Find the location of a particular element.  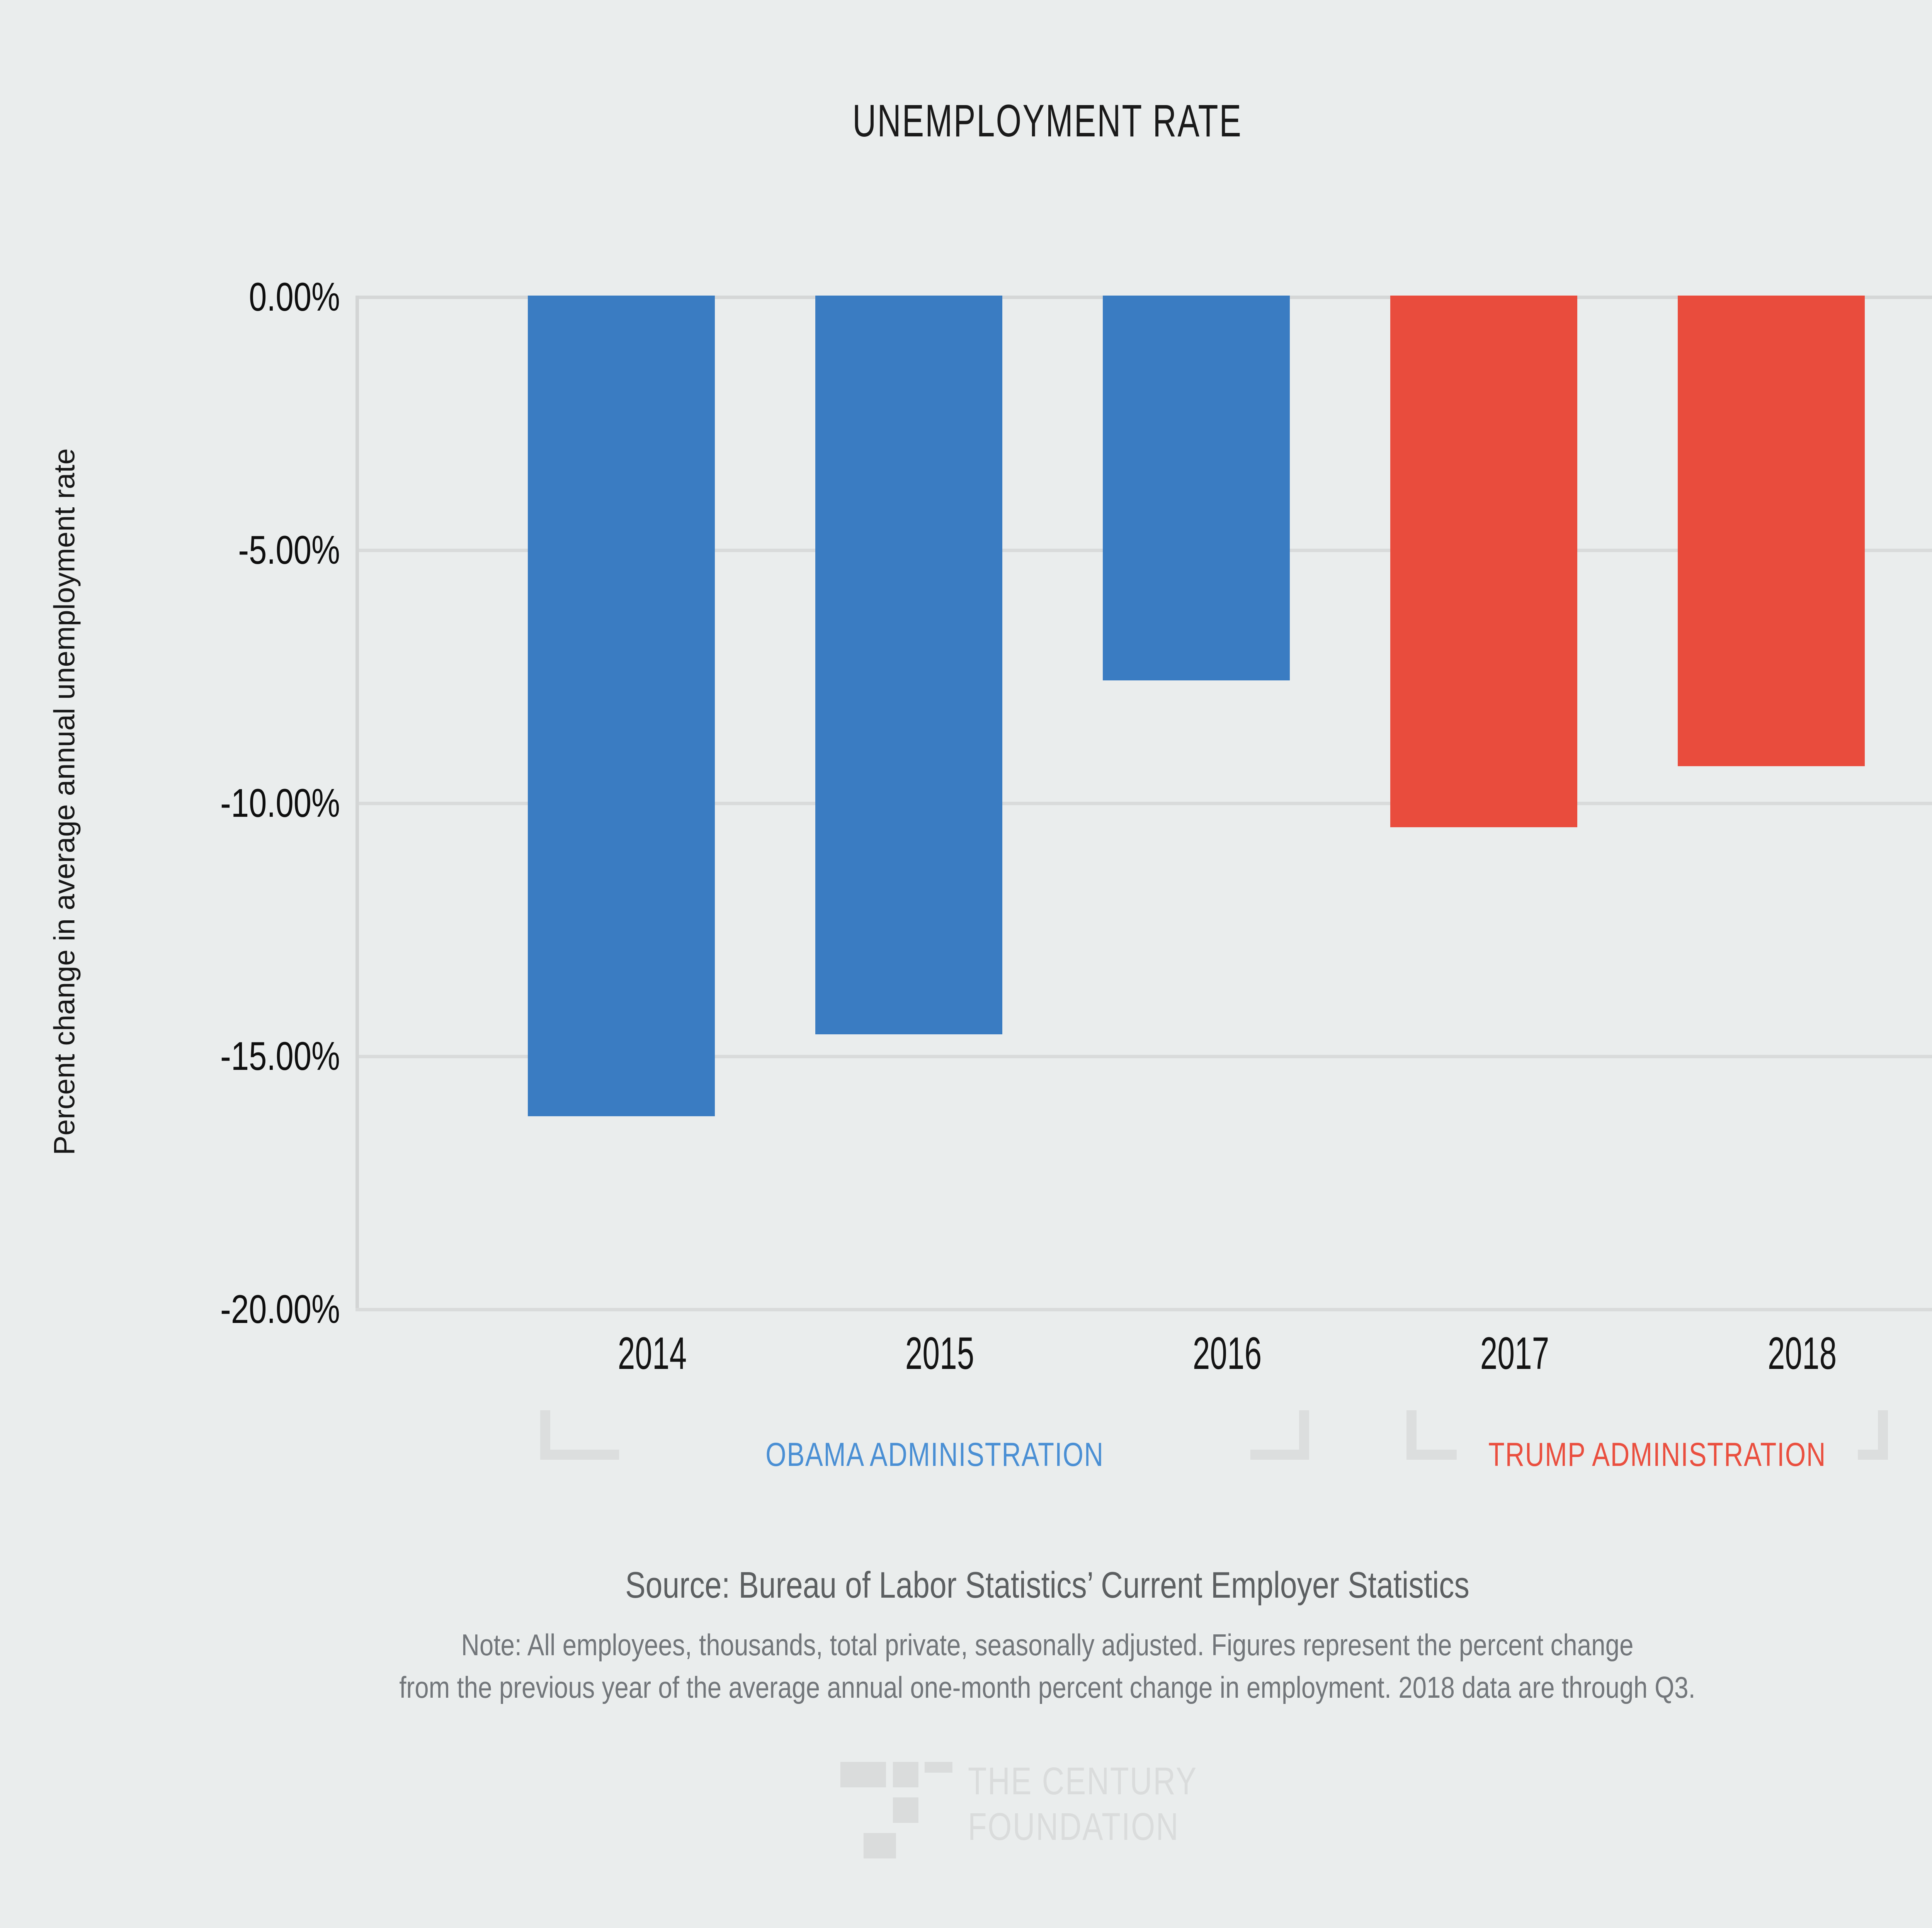

bar-2014 is located at coordinates (621, 706).